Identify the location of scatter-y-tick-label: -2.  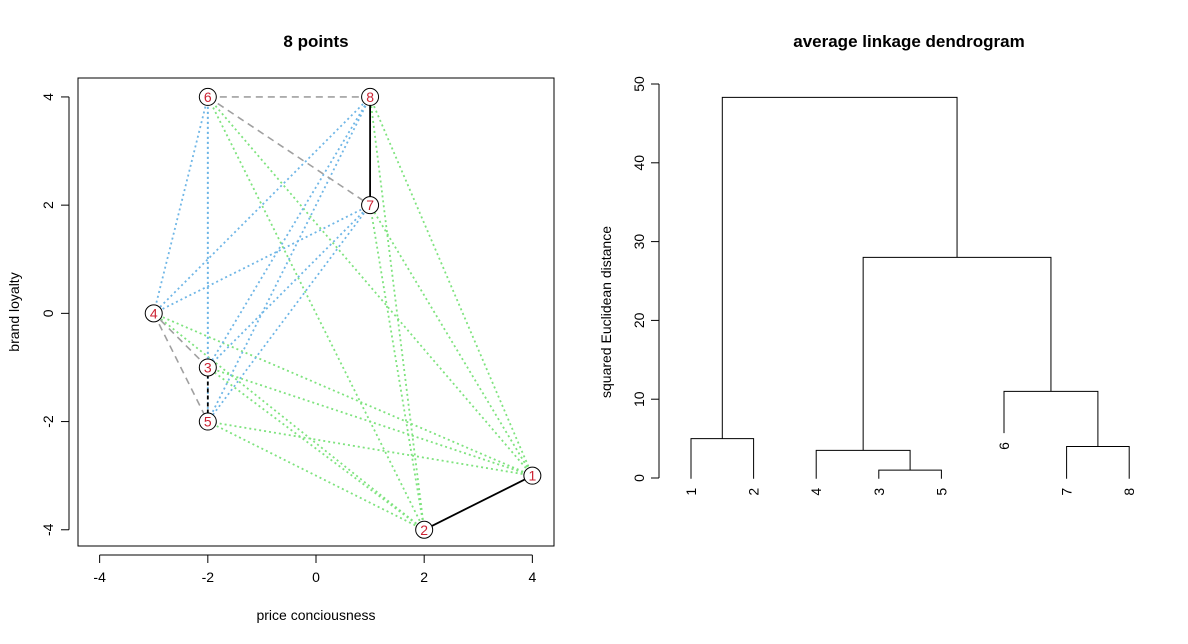
(48, 421).